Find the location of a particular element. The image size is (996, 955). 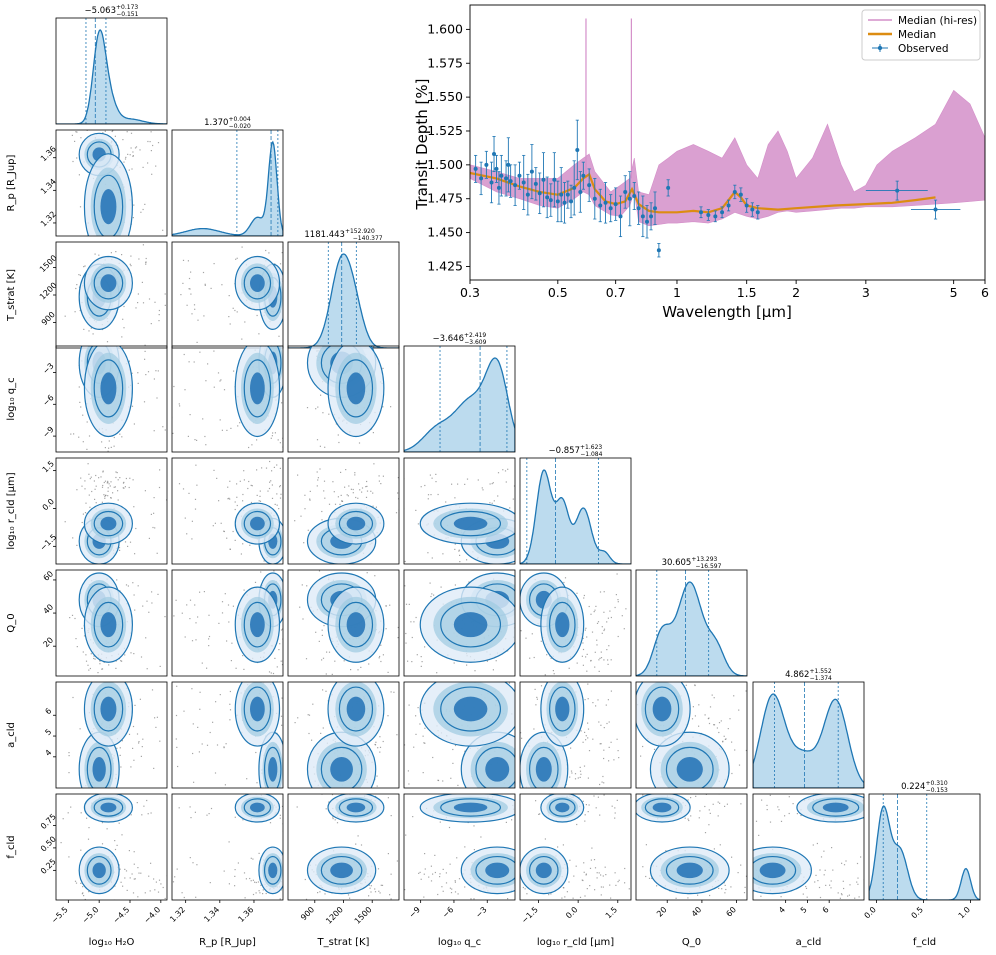

corner-ylabel-1: R_p [R_Jup] is located at coordinates (11, 182).